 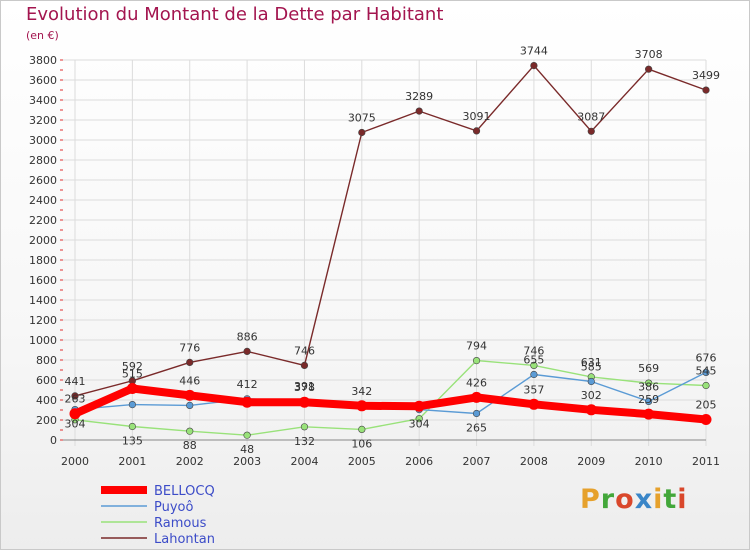 What do you see at coordinates (476, 346) in the screenshot?
I see `data-label-ramous: 794` at bounding box center [476, 346].